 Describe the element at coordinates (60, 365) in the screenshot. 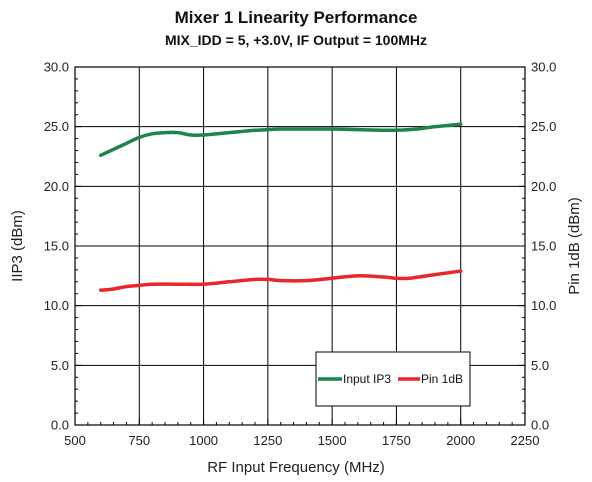

I see `y-left-tick-label: 5.0` at that location.